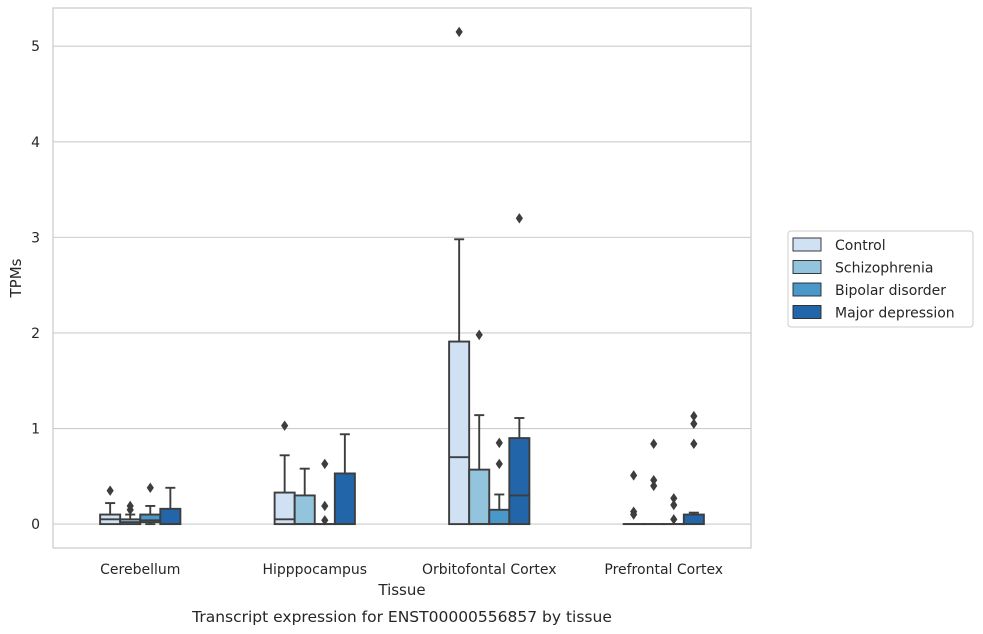 The image size is (983, 634). What do you see at coordinates (35, 334) in the screenshot?
I see `y-tick-label: 2` at bounding box center [35, 334].